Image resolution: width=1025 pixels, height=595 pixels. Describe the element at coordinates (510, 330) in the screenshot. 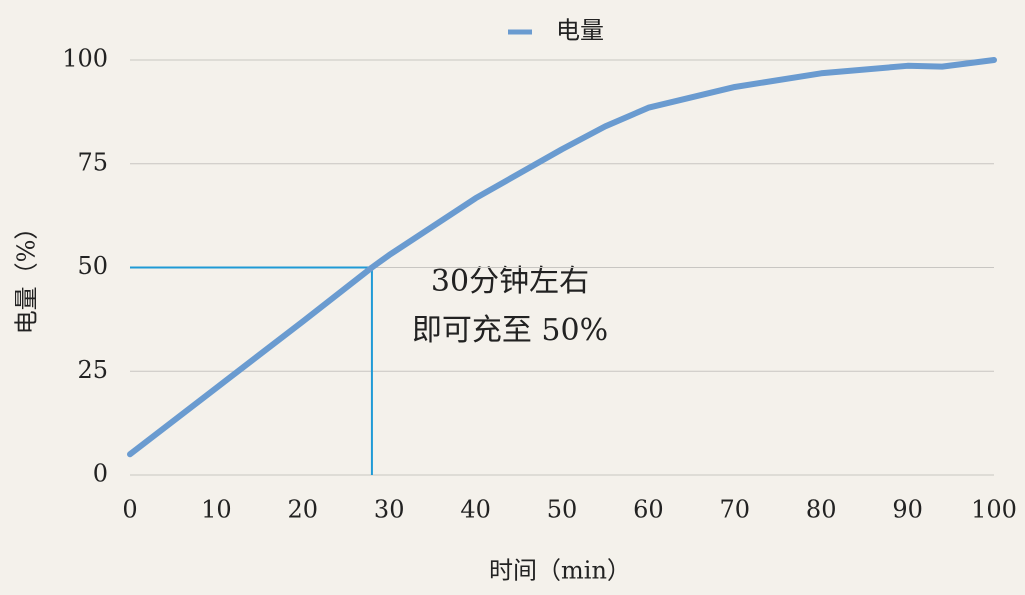

I see `annotation: 即可充至 50%` at that location.